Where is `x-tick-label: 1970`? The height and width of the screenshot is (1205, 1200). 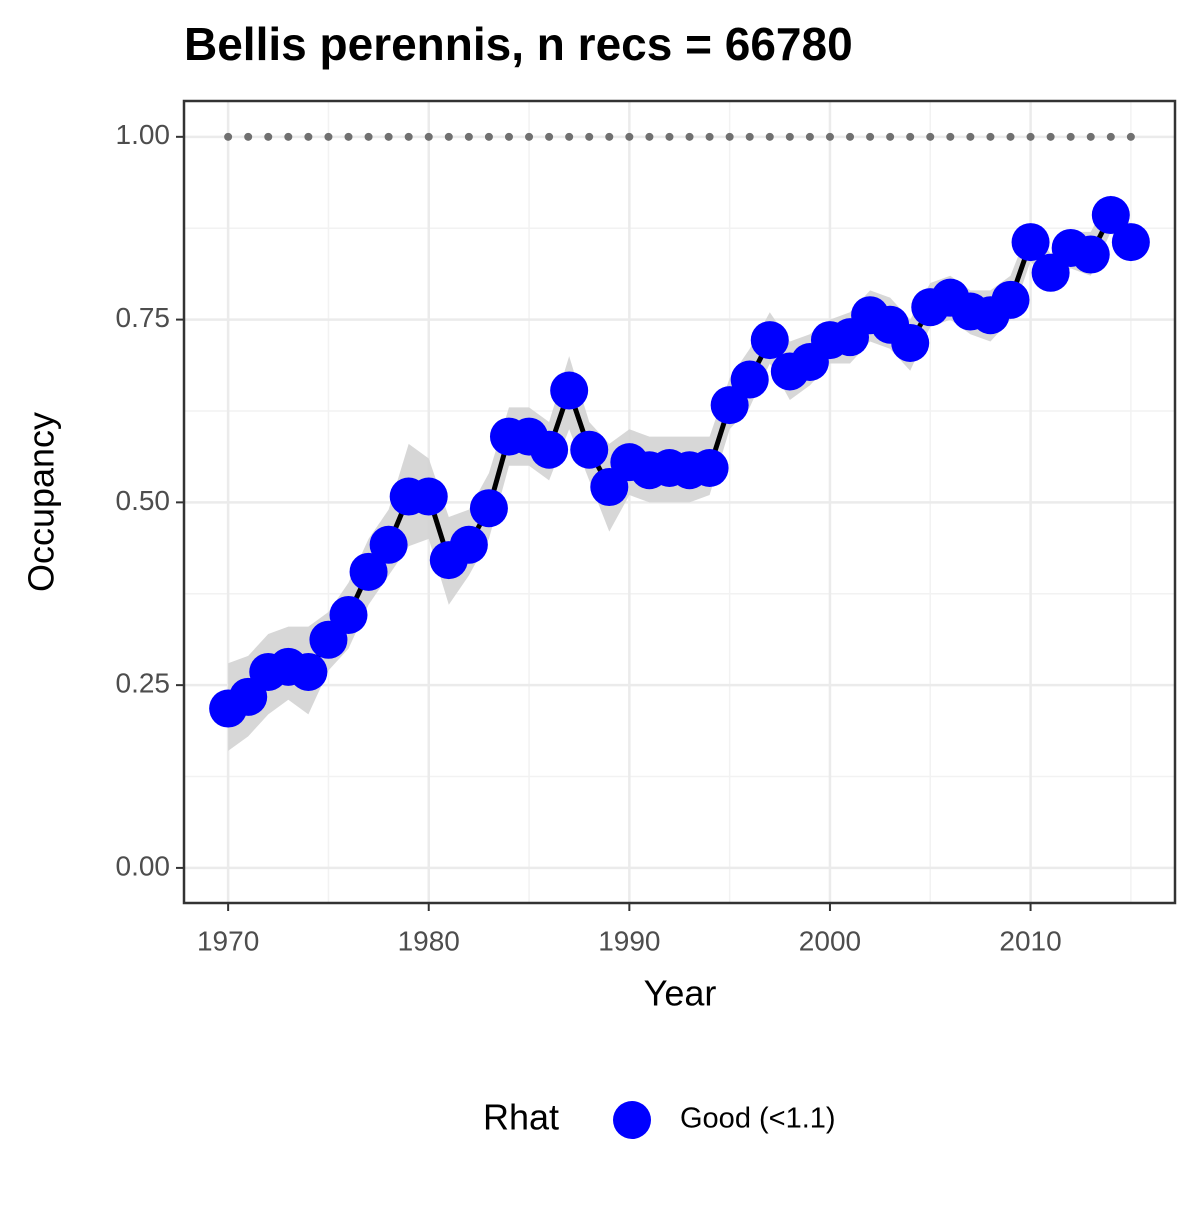 x-tick-label: 1970 is located at coordinates (228, 940).